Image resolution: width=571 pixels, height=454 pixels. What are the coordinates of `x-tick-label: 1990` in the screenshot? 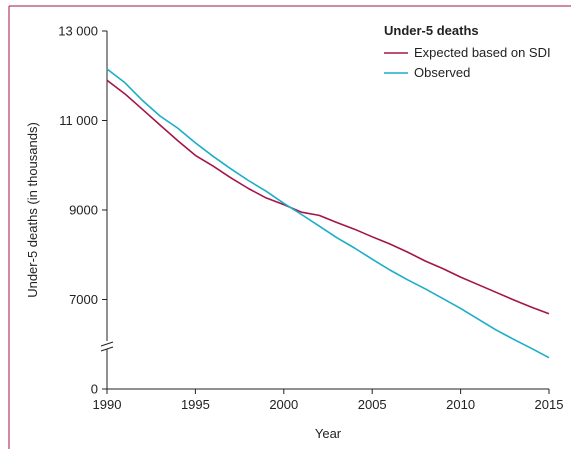 It's located at (107, 404).